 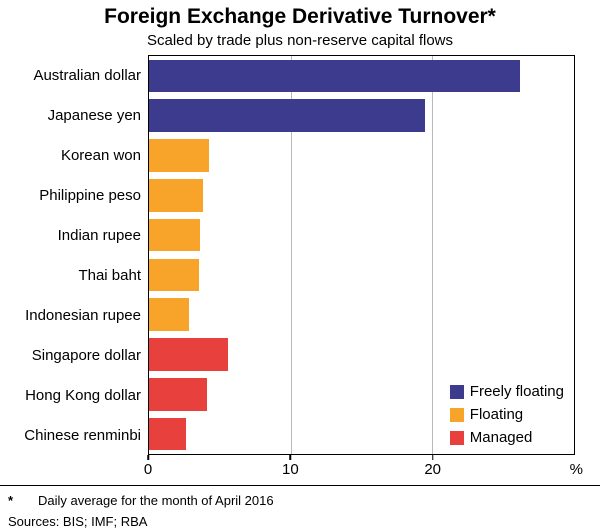 What do you see at coordinates (290, 469) in the screenshot?
I see `x-tick-label: 10` at bounding box center [290, 469].